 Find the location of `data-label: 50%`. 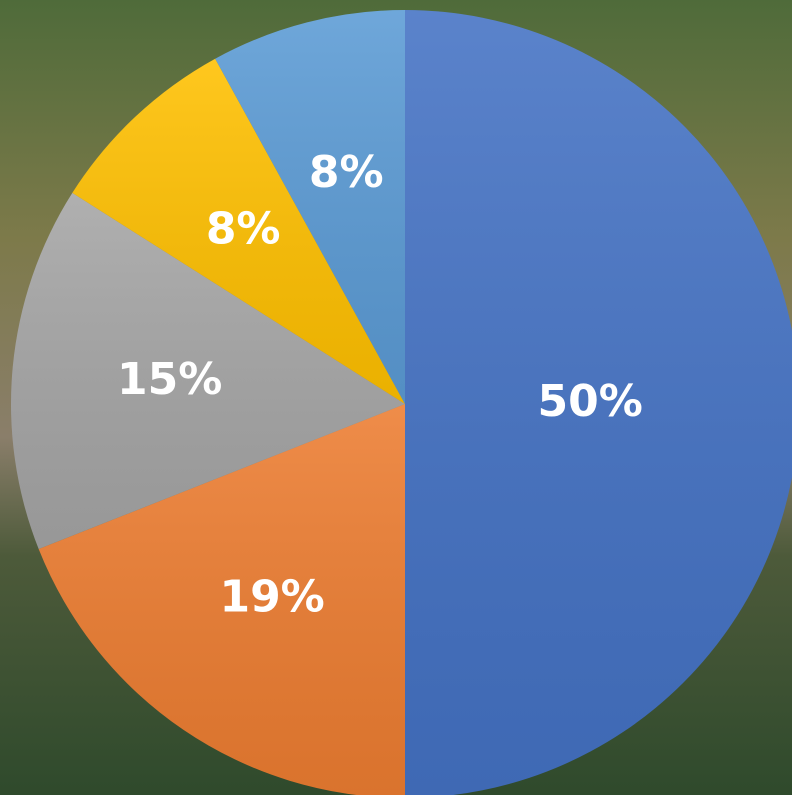

data-label: 50% is located at coordinates (590, 401).